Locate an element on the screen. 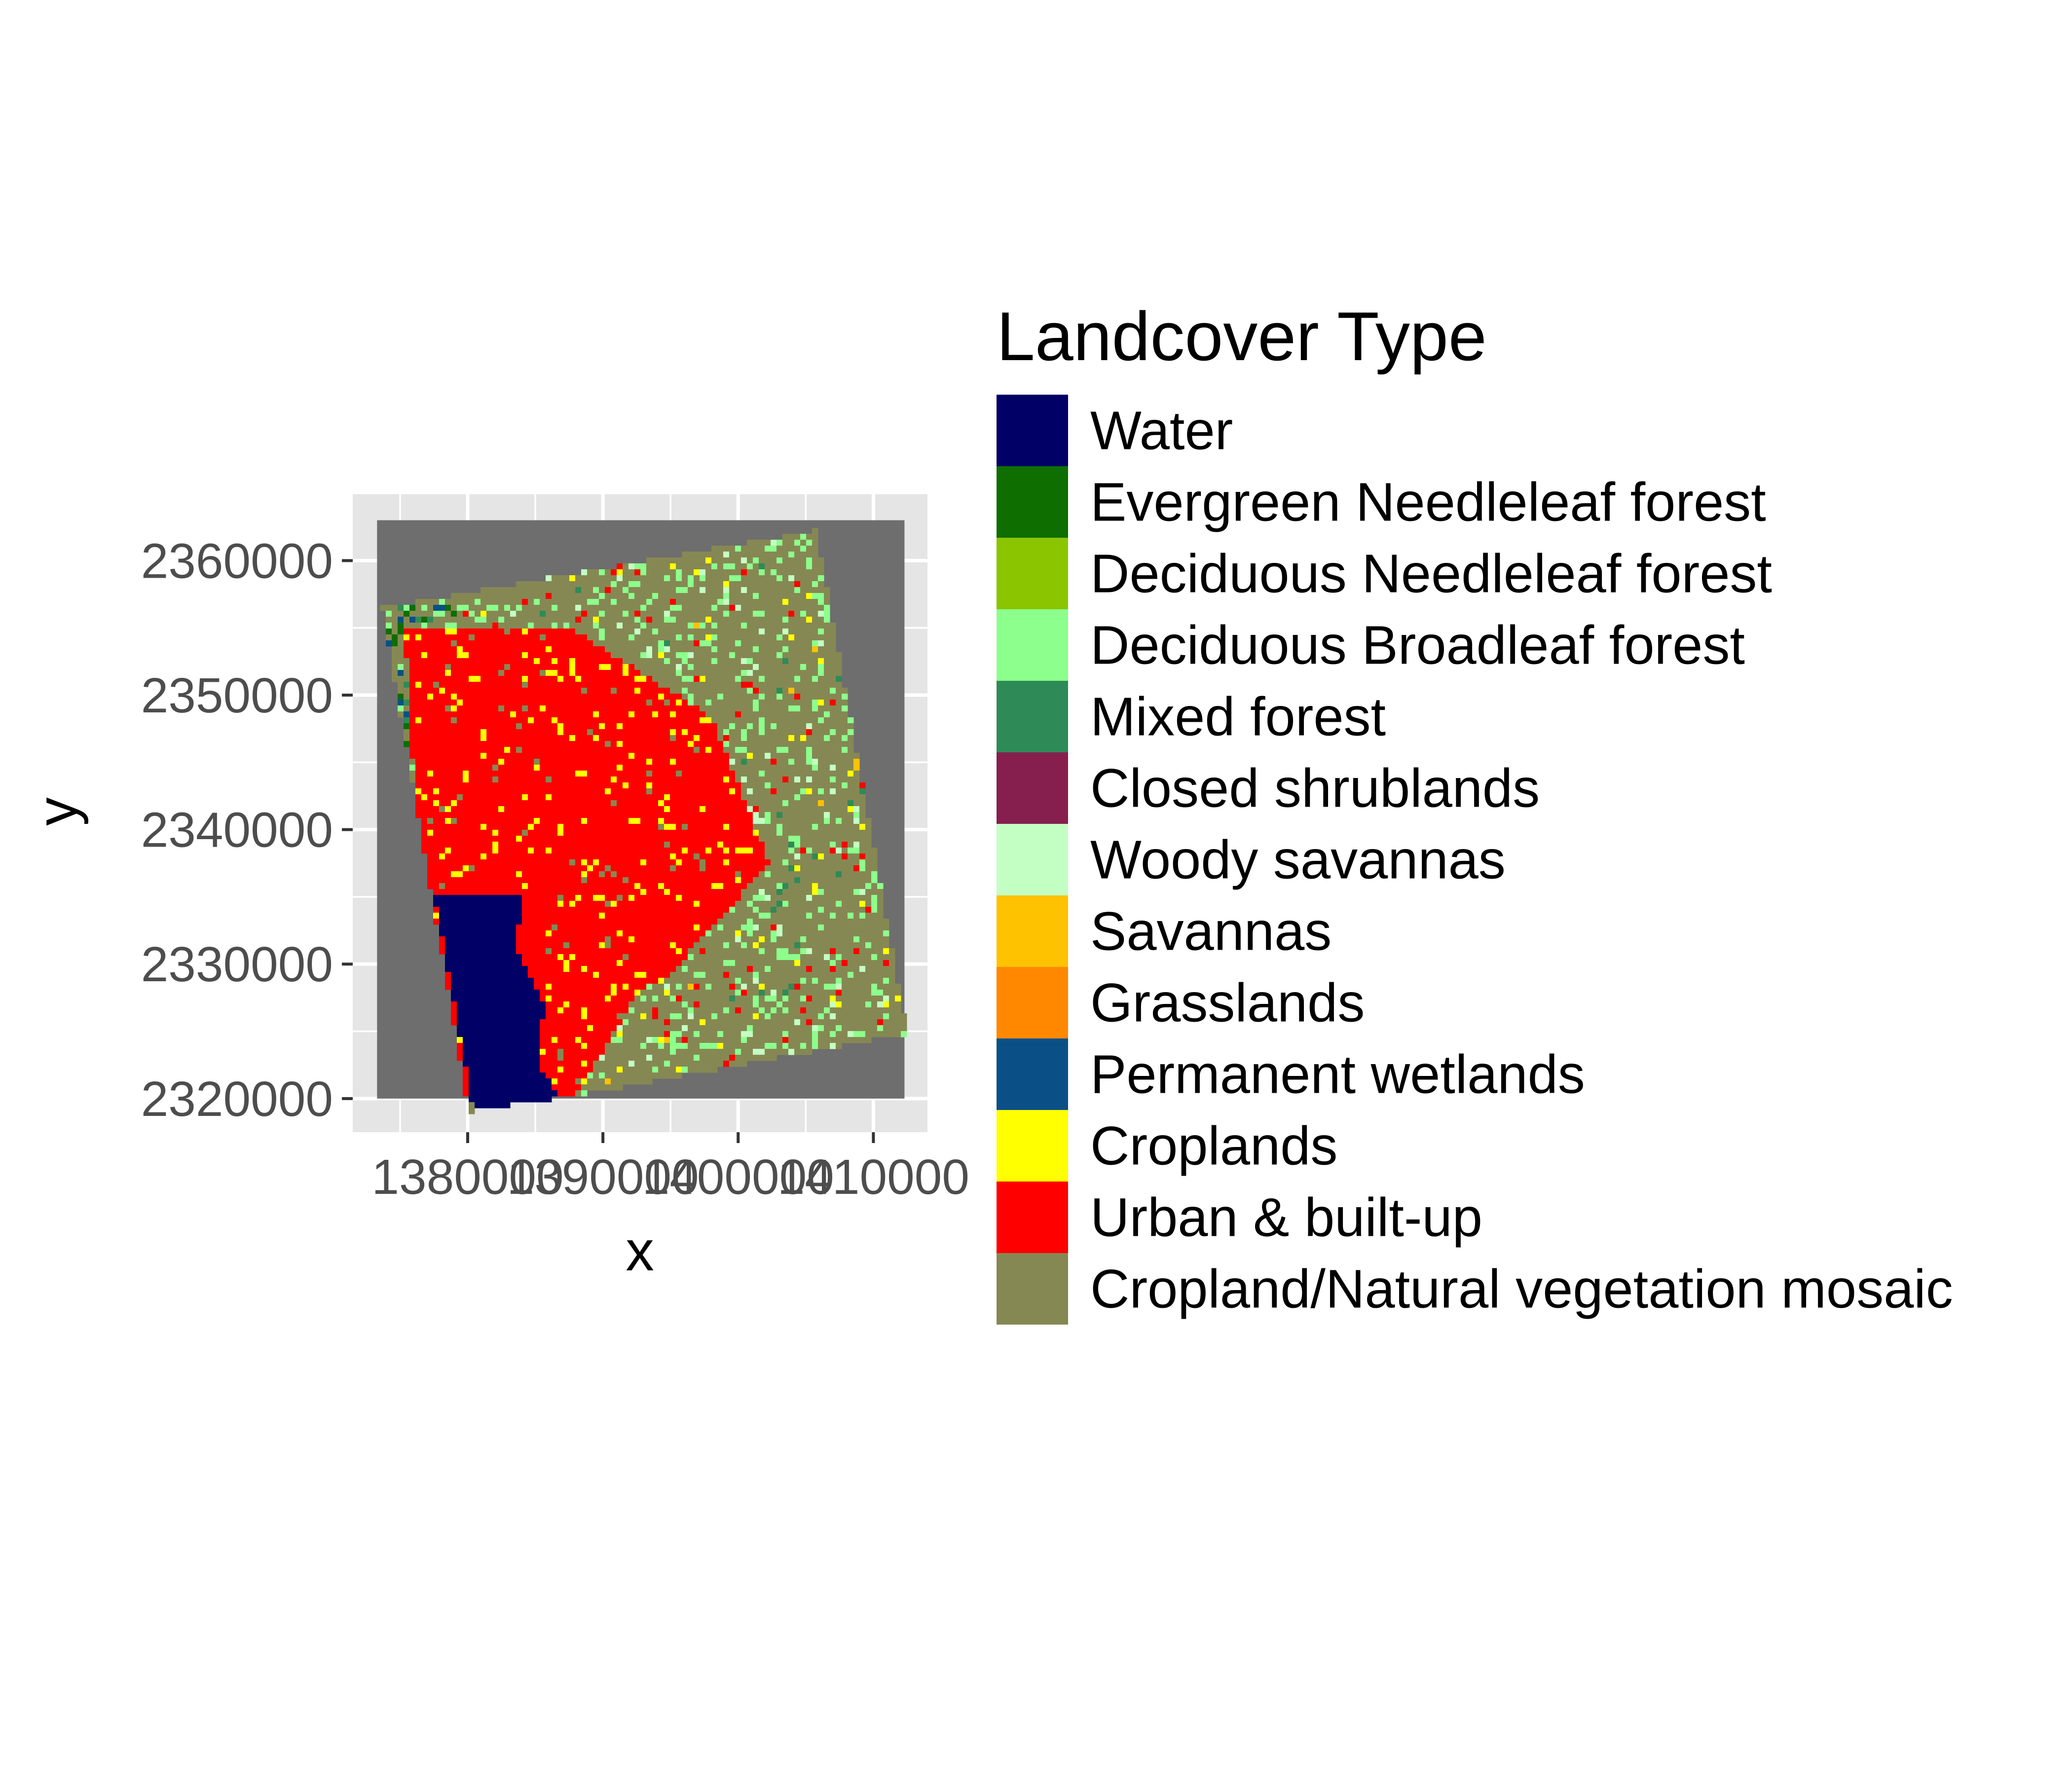 The height and width of the screenshot is (1776, 2072). raster-cell-2089 is located at coordinates (637, 733).